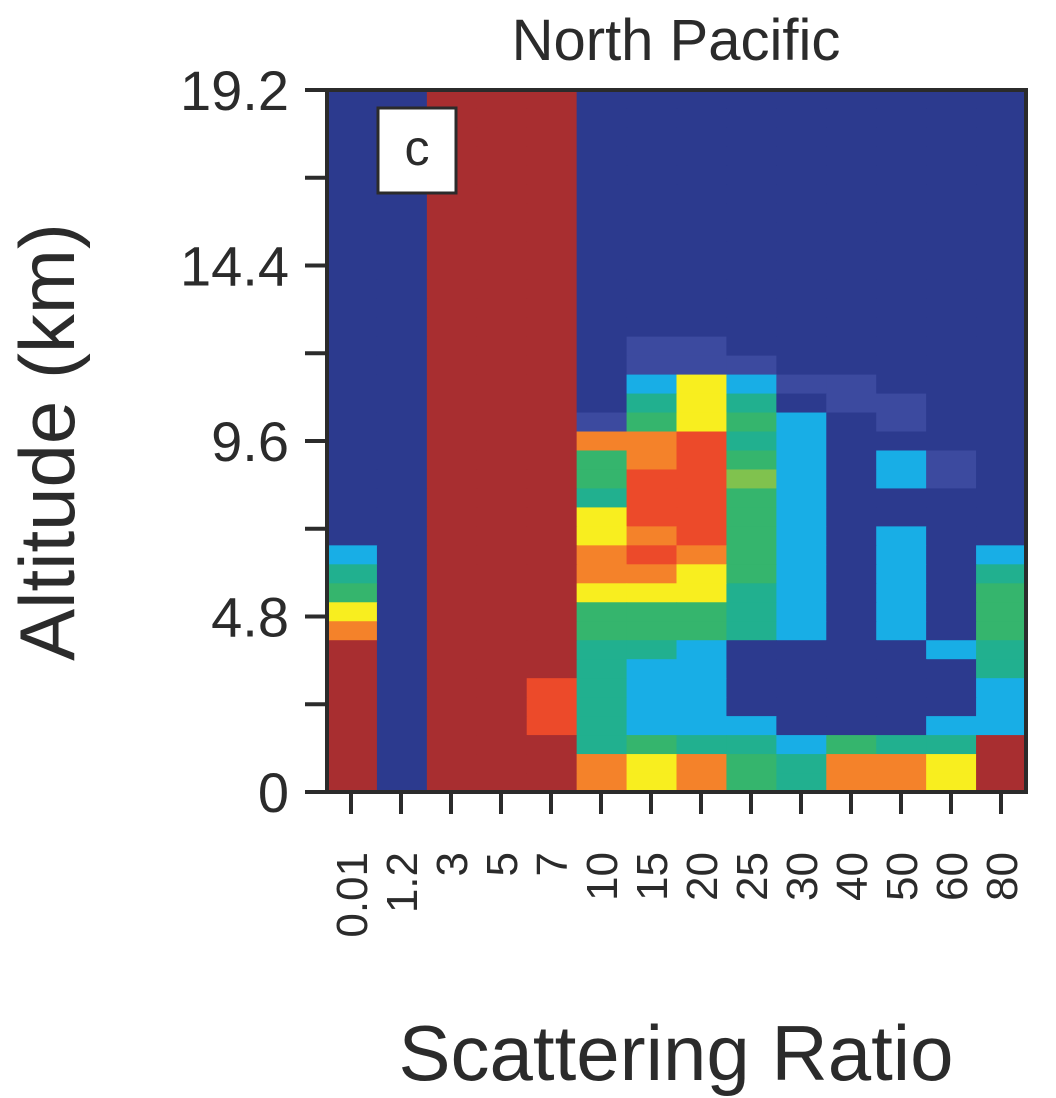  I want to click on y-tick-label: 19.2, so click(234, 90).